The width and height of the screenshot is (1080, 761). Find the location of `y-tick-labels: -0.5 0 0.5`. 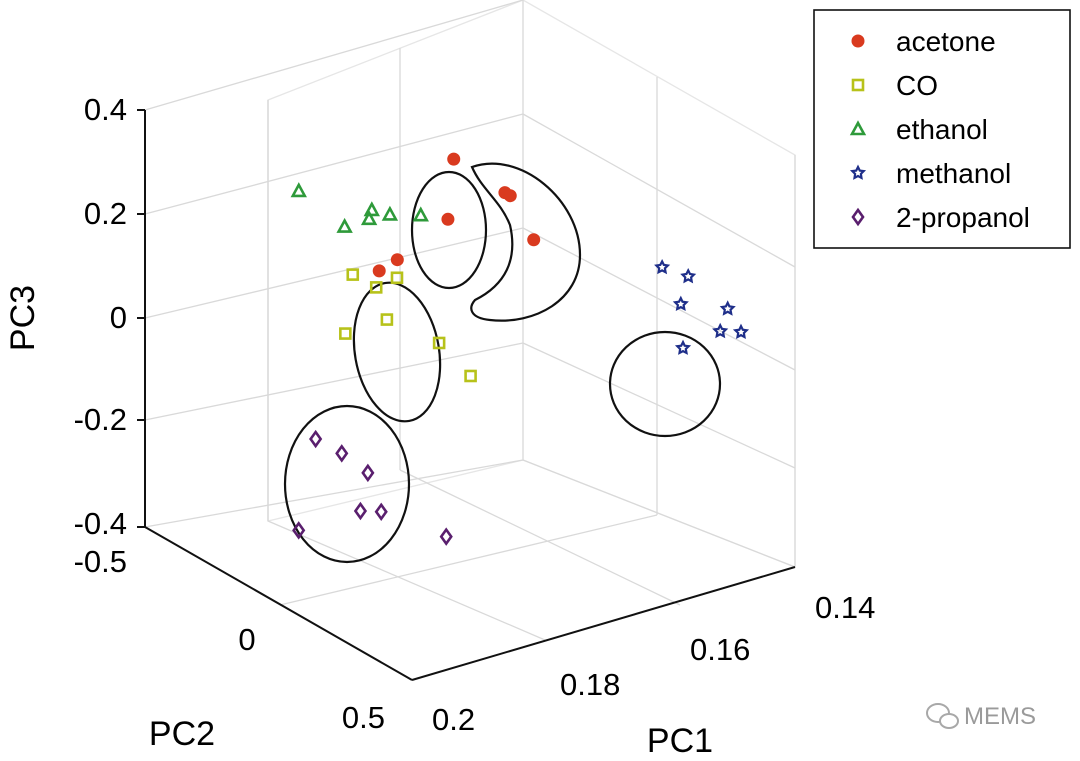

y-tick-labels: -0.5 0 0.5 is located at coordinates (229, 639).